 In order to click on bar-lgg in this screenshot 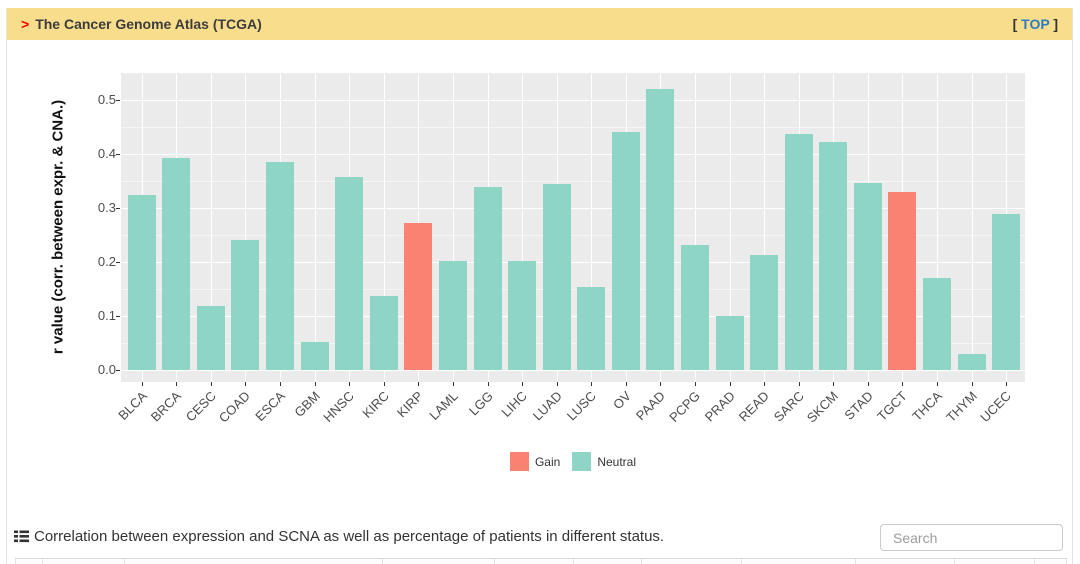, I will do `click(487, 278)`.